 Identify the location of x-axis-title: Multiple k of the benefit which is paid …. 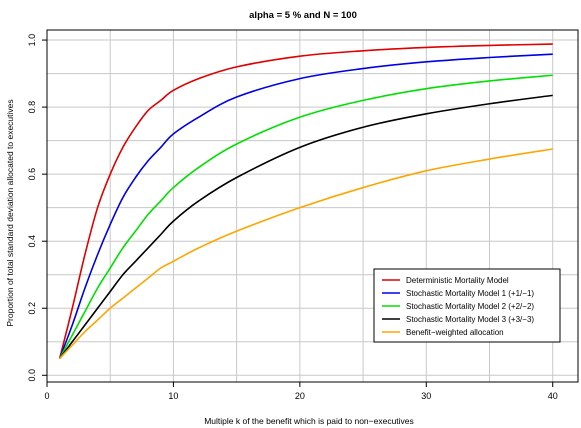
(309, 421).